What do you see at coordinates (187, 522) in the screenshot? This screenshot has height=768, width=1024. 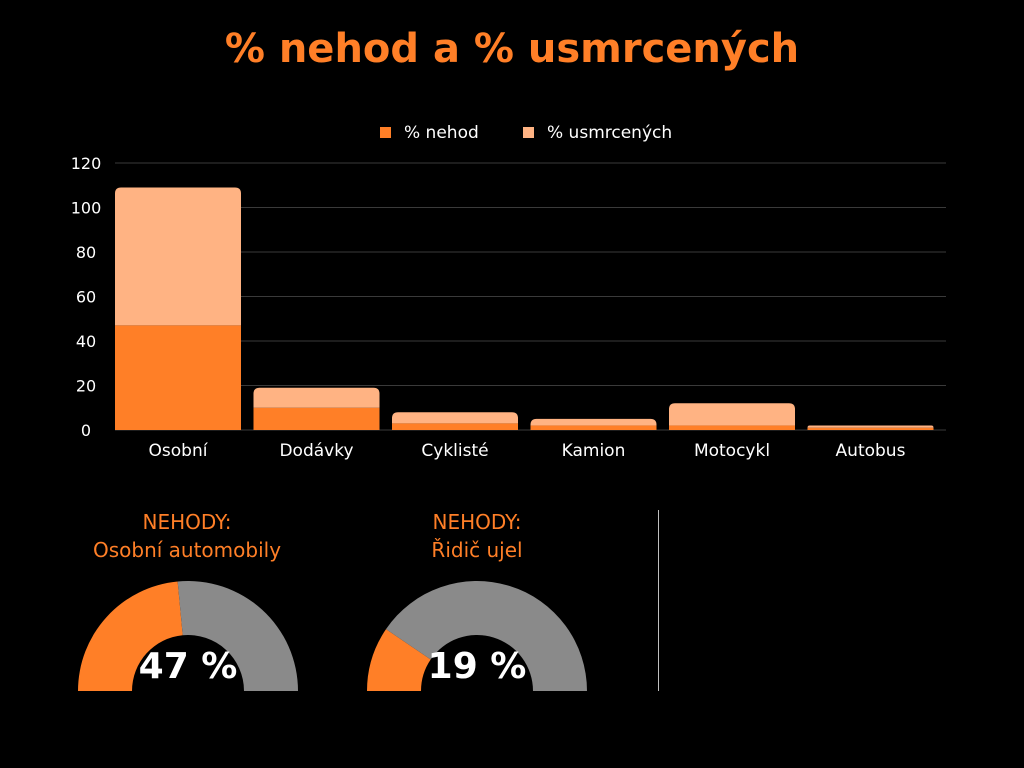 I see `gauge-1-heading-line1: NEHODY:` at bounding box center [187, 522].